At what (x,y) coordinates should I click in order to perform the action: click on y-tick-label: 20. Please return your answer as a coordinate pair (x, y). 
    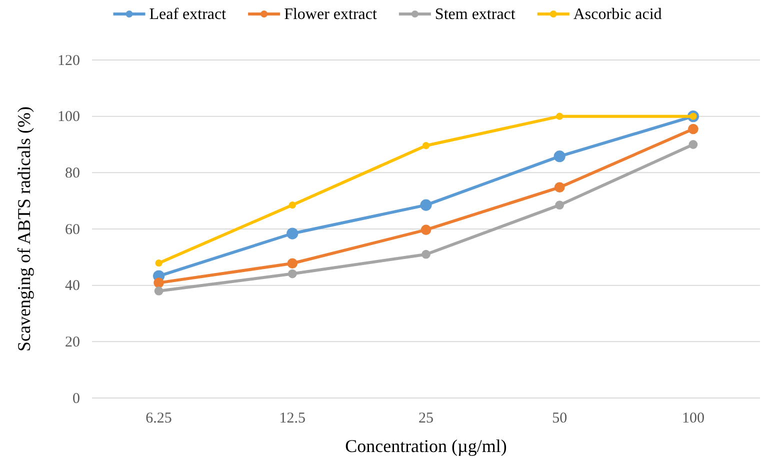
    Looking at the image, I should click on (72, 342).